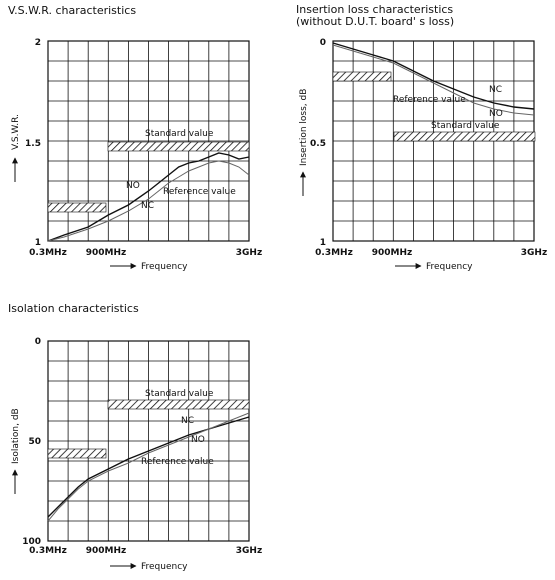  What do you see at coordinates (362, 76) in the screenshot?
I see `insertion-standard-band-low` at bounding box center [362, 76].